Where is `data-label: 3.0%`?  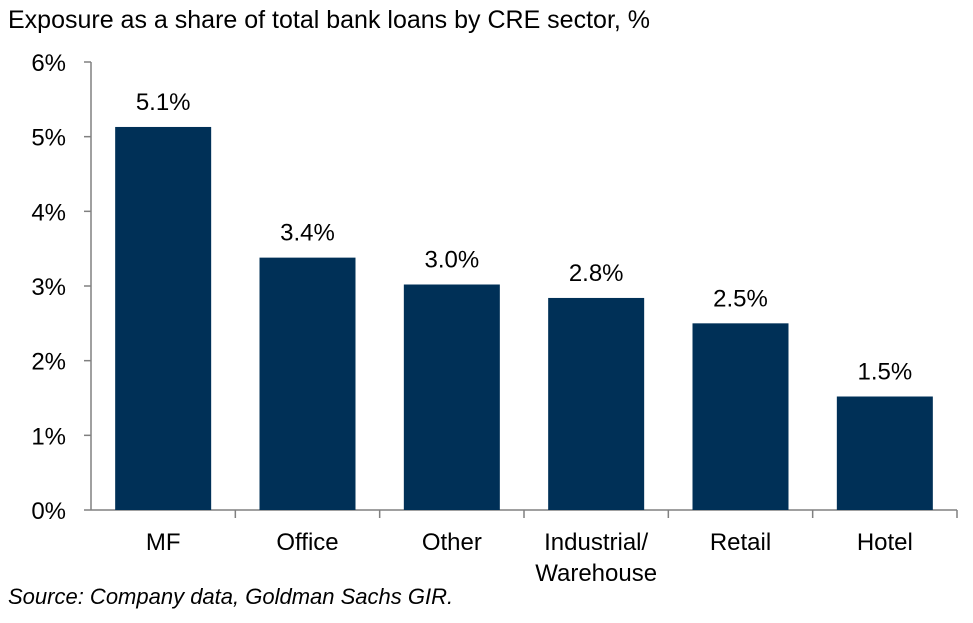 data-label: 3.0% is located at coordinates (451, 260).